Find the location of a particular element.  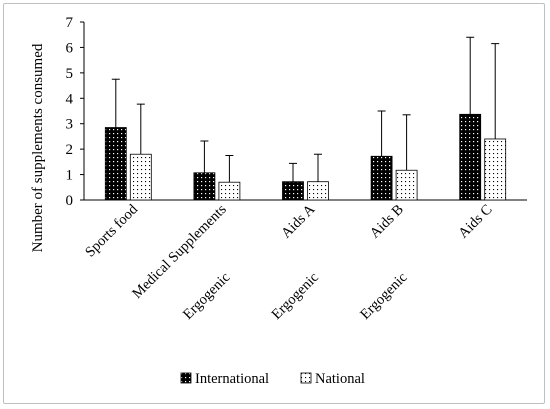

legend-swatch-national is located at coordinates (306, 378).